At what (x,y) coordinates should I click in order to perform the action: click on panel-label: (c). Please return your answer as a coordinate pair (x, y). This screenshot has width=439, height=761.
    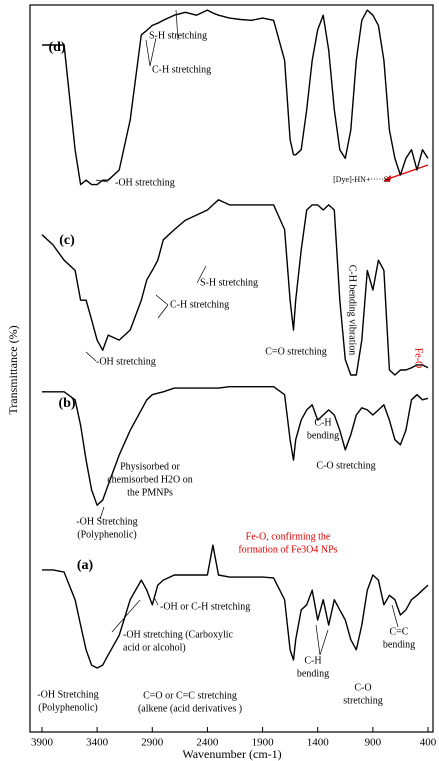
    Looking at the image, I should click on (67, 240).